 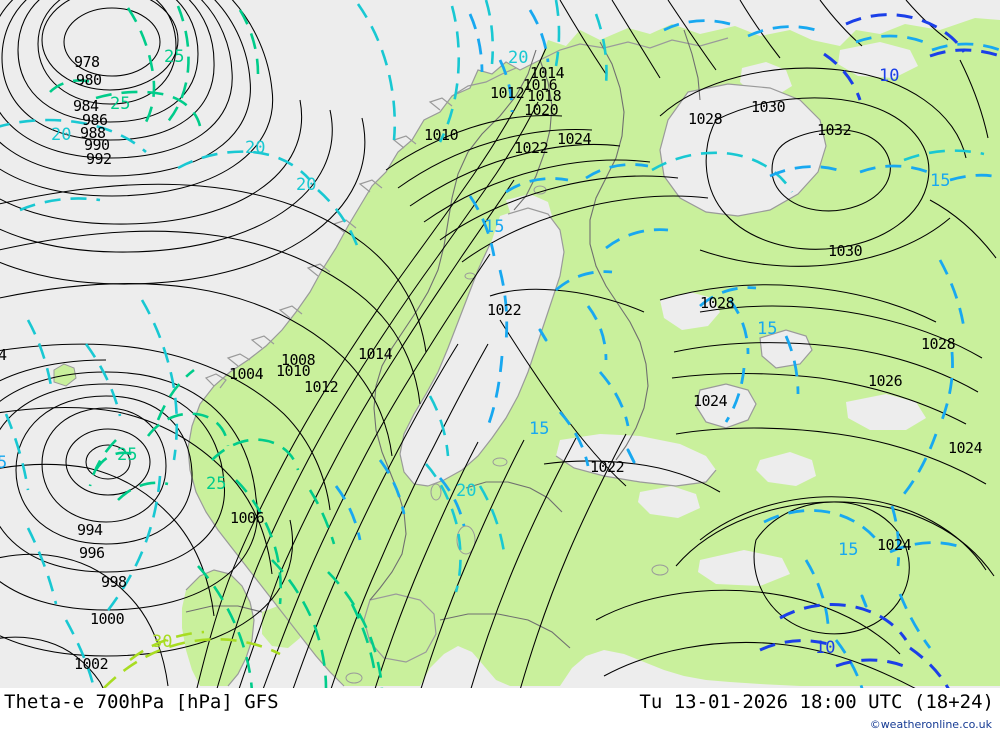 What do you see at coordinates (735, 395) in the screenshot?
I see `theta15-l` at bounding box center [735, 395].